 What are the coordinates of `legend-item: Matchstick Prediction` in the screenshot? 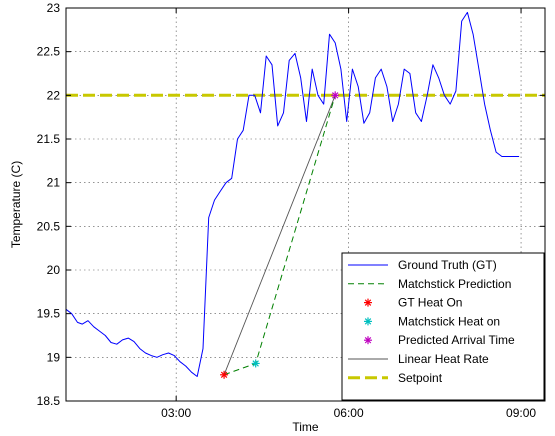 It's located at (429, 284).